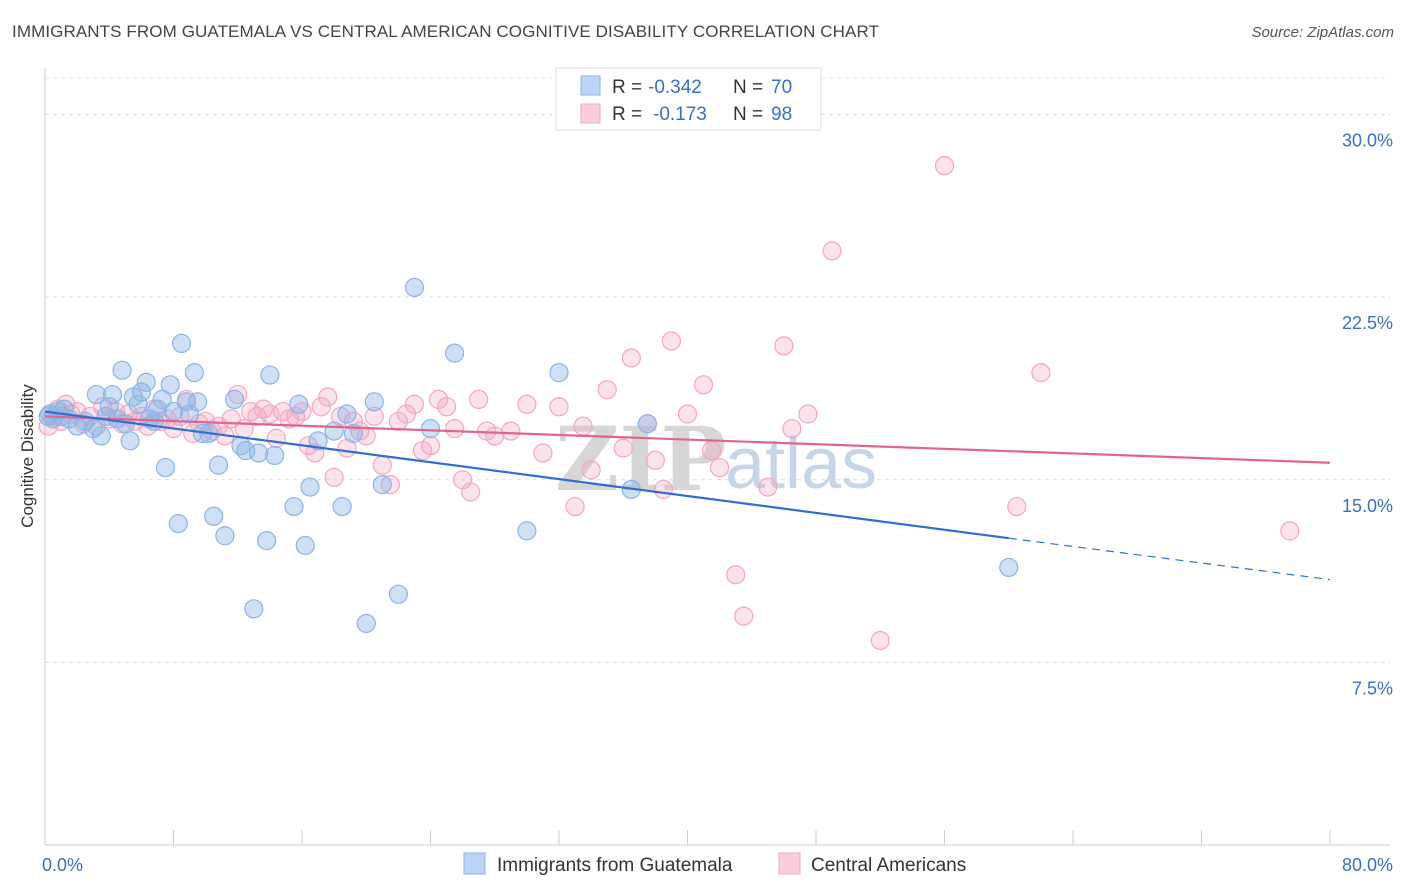  I want to click on legend-swatch-blue, so click(590, 85).